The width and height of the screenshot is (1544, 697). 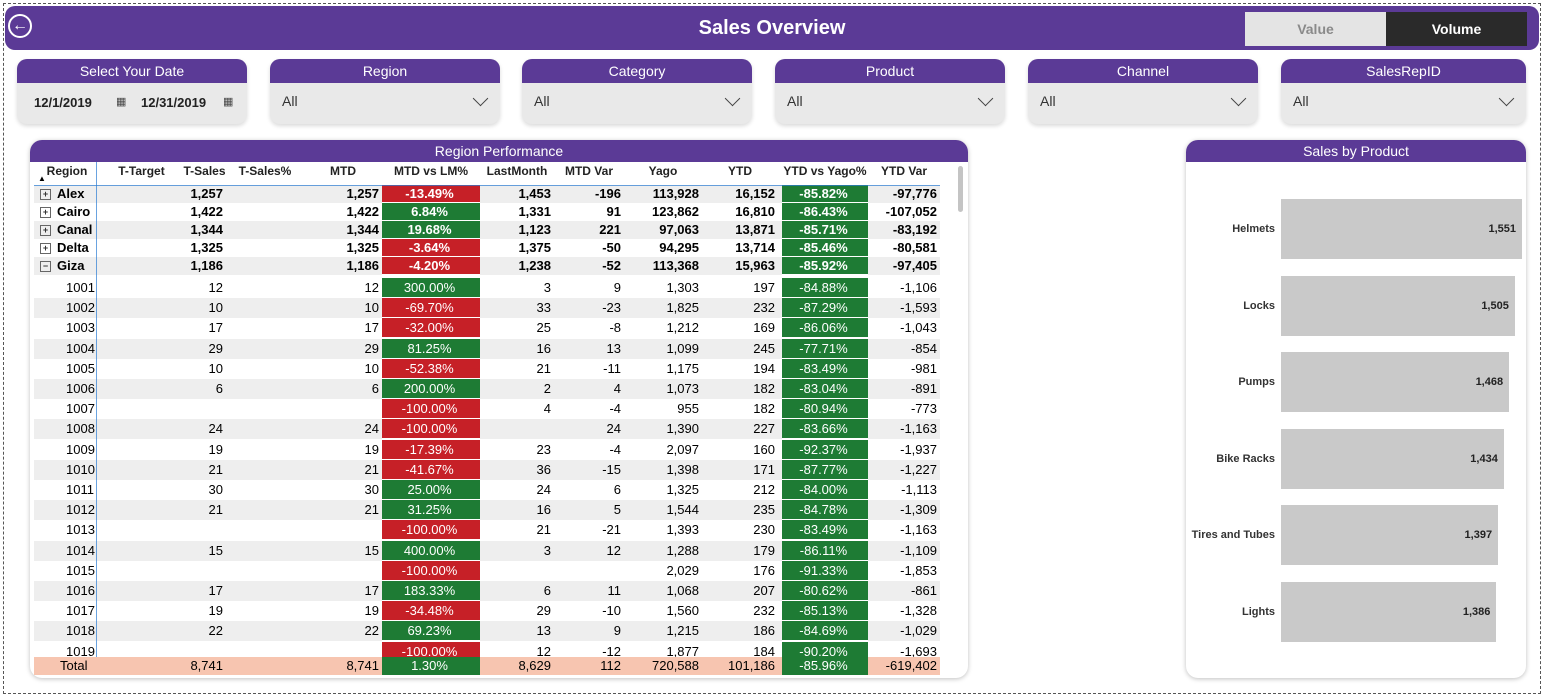 I want to click on lastmonth-cell, so click(x=517, y=429).